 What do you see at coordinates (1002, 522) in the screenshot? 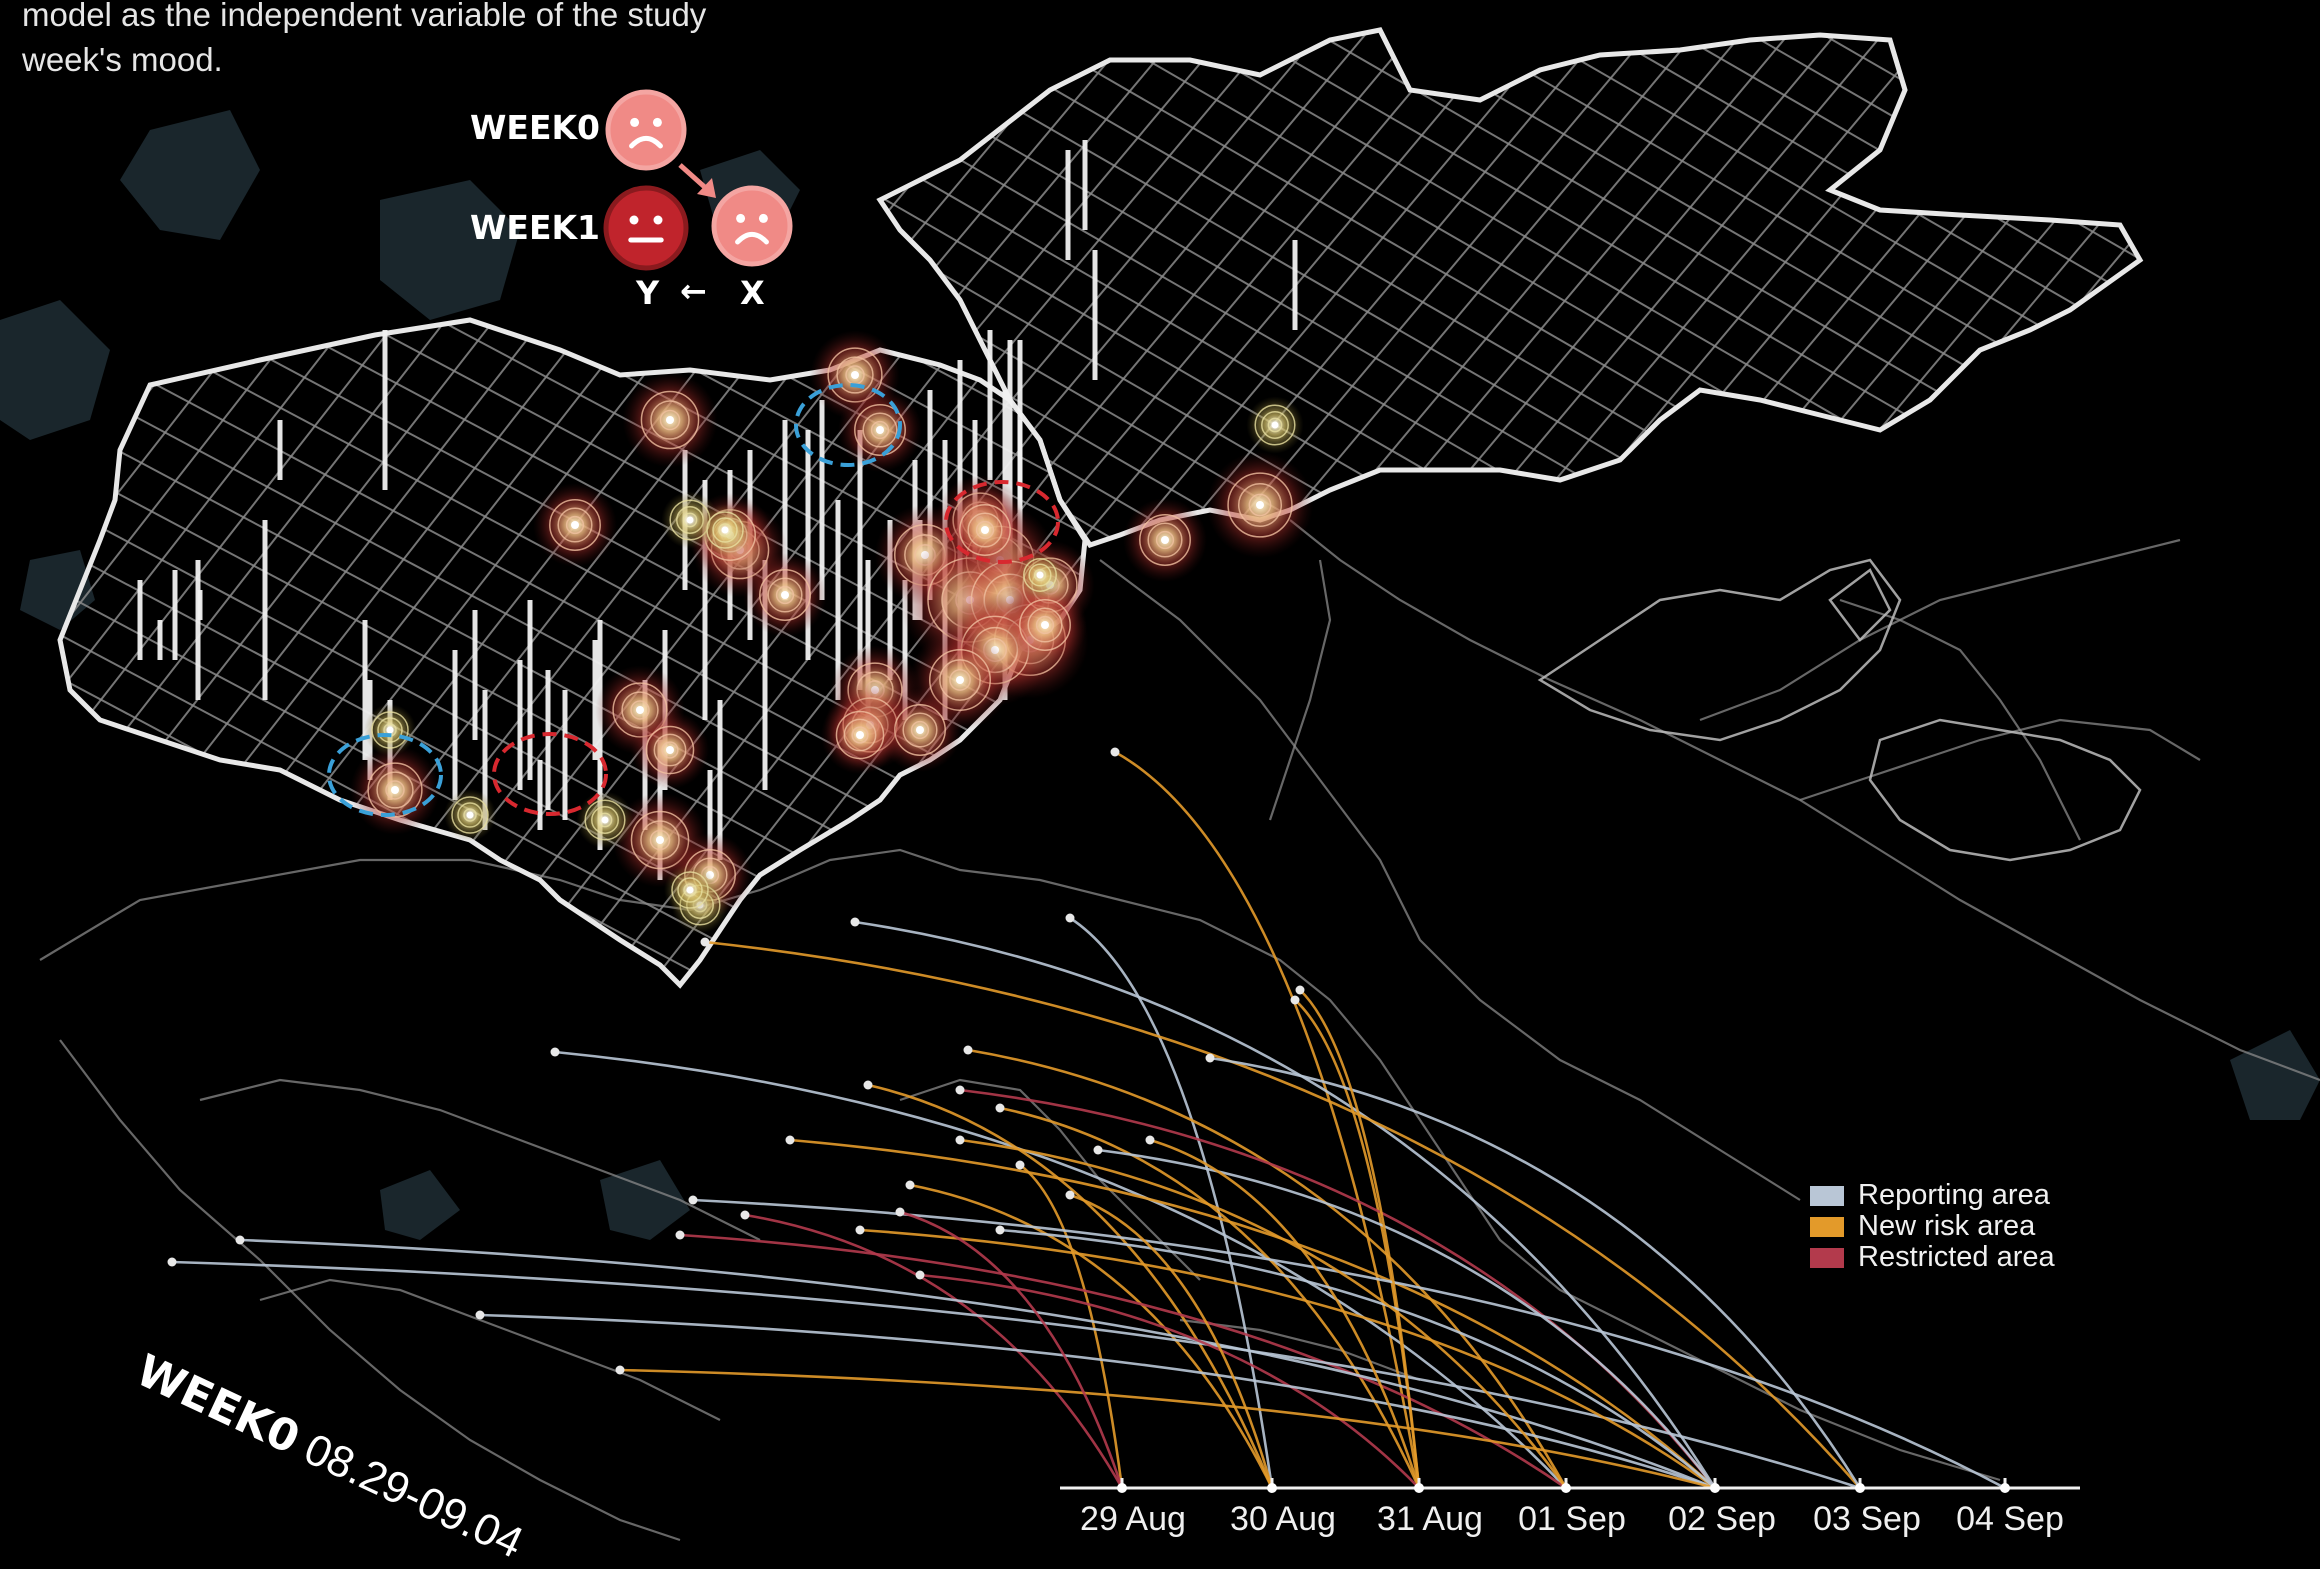
I see `red-dashed-circle` at bounding box center [1002, 522].